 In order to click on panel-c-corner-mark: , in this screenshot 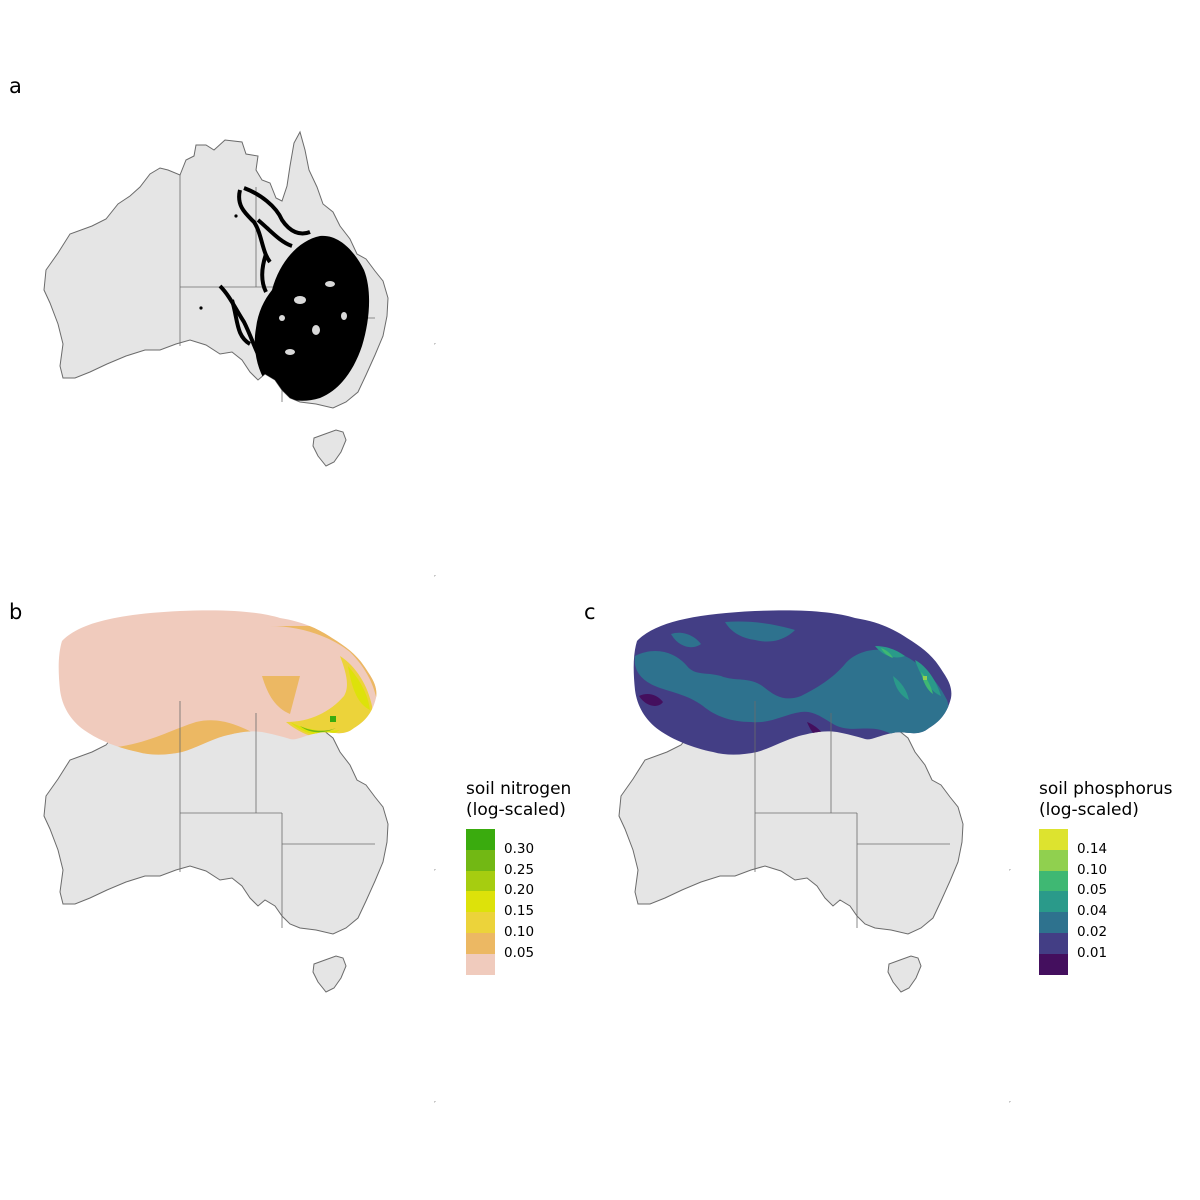, I will do `click(1010, 868)`.